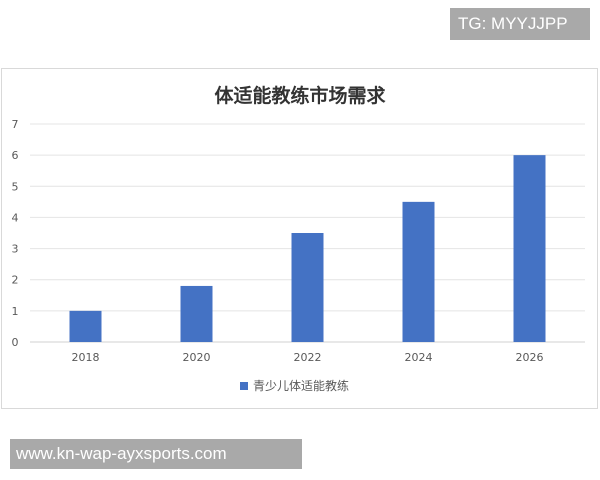  Describe the element at coordinates (300, 95) in the screenshot. I see `chart-title: 体适能教练市场需求` at that location.